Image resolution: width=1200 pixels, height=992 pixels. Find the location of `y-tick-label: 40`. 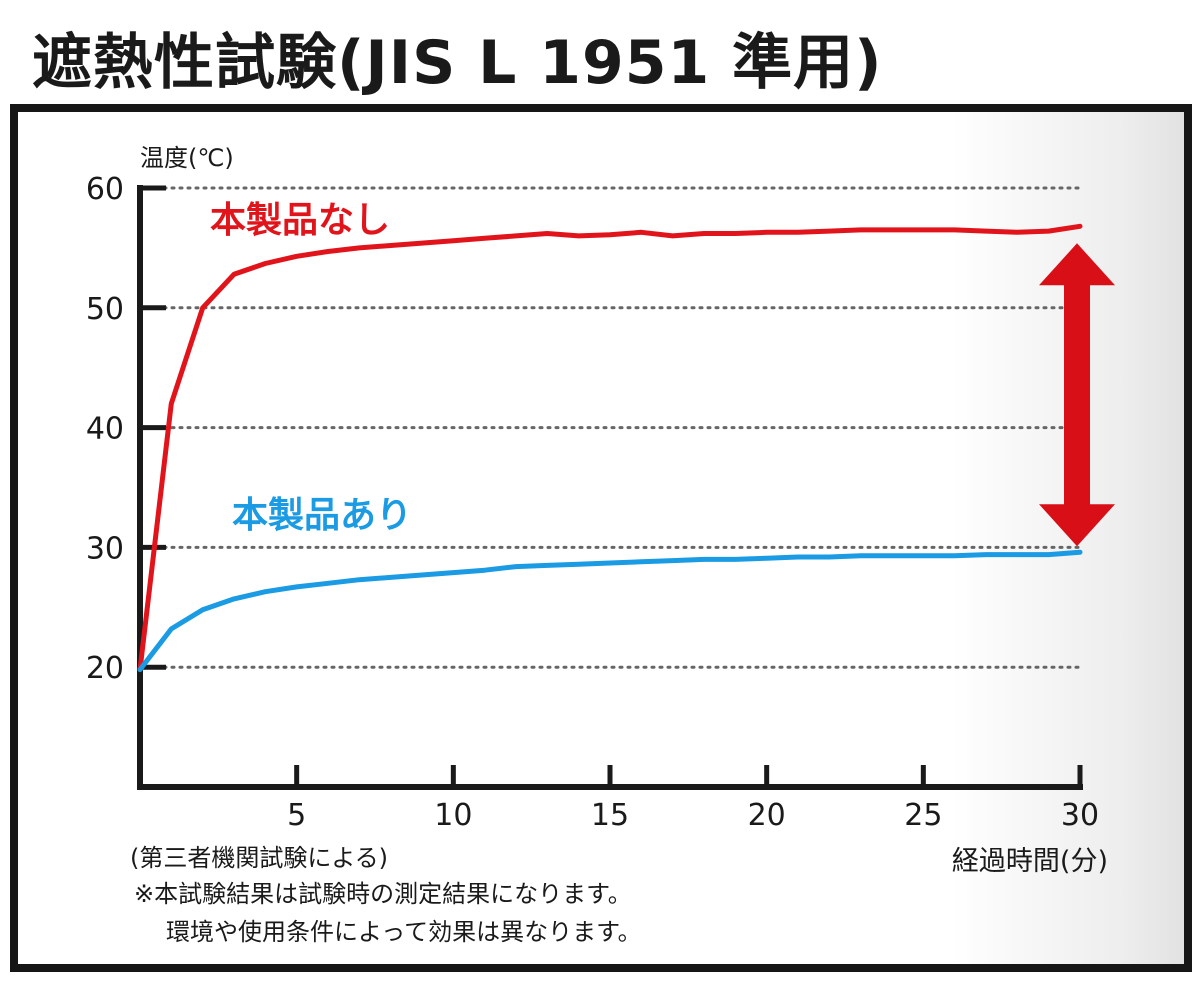

y-tick-label: 40 is located at coordinates (105, 429).